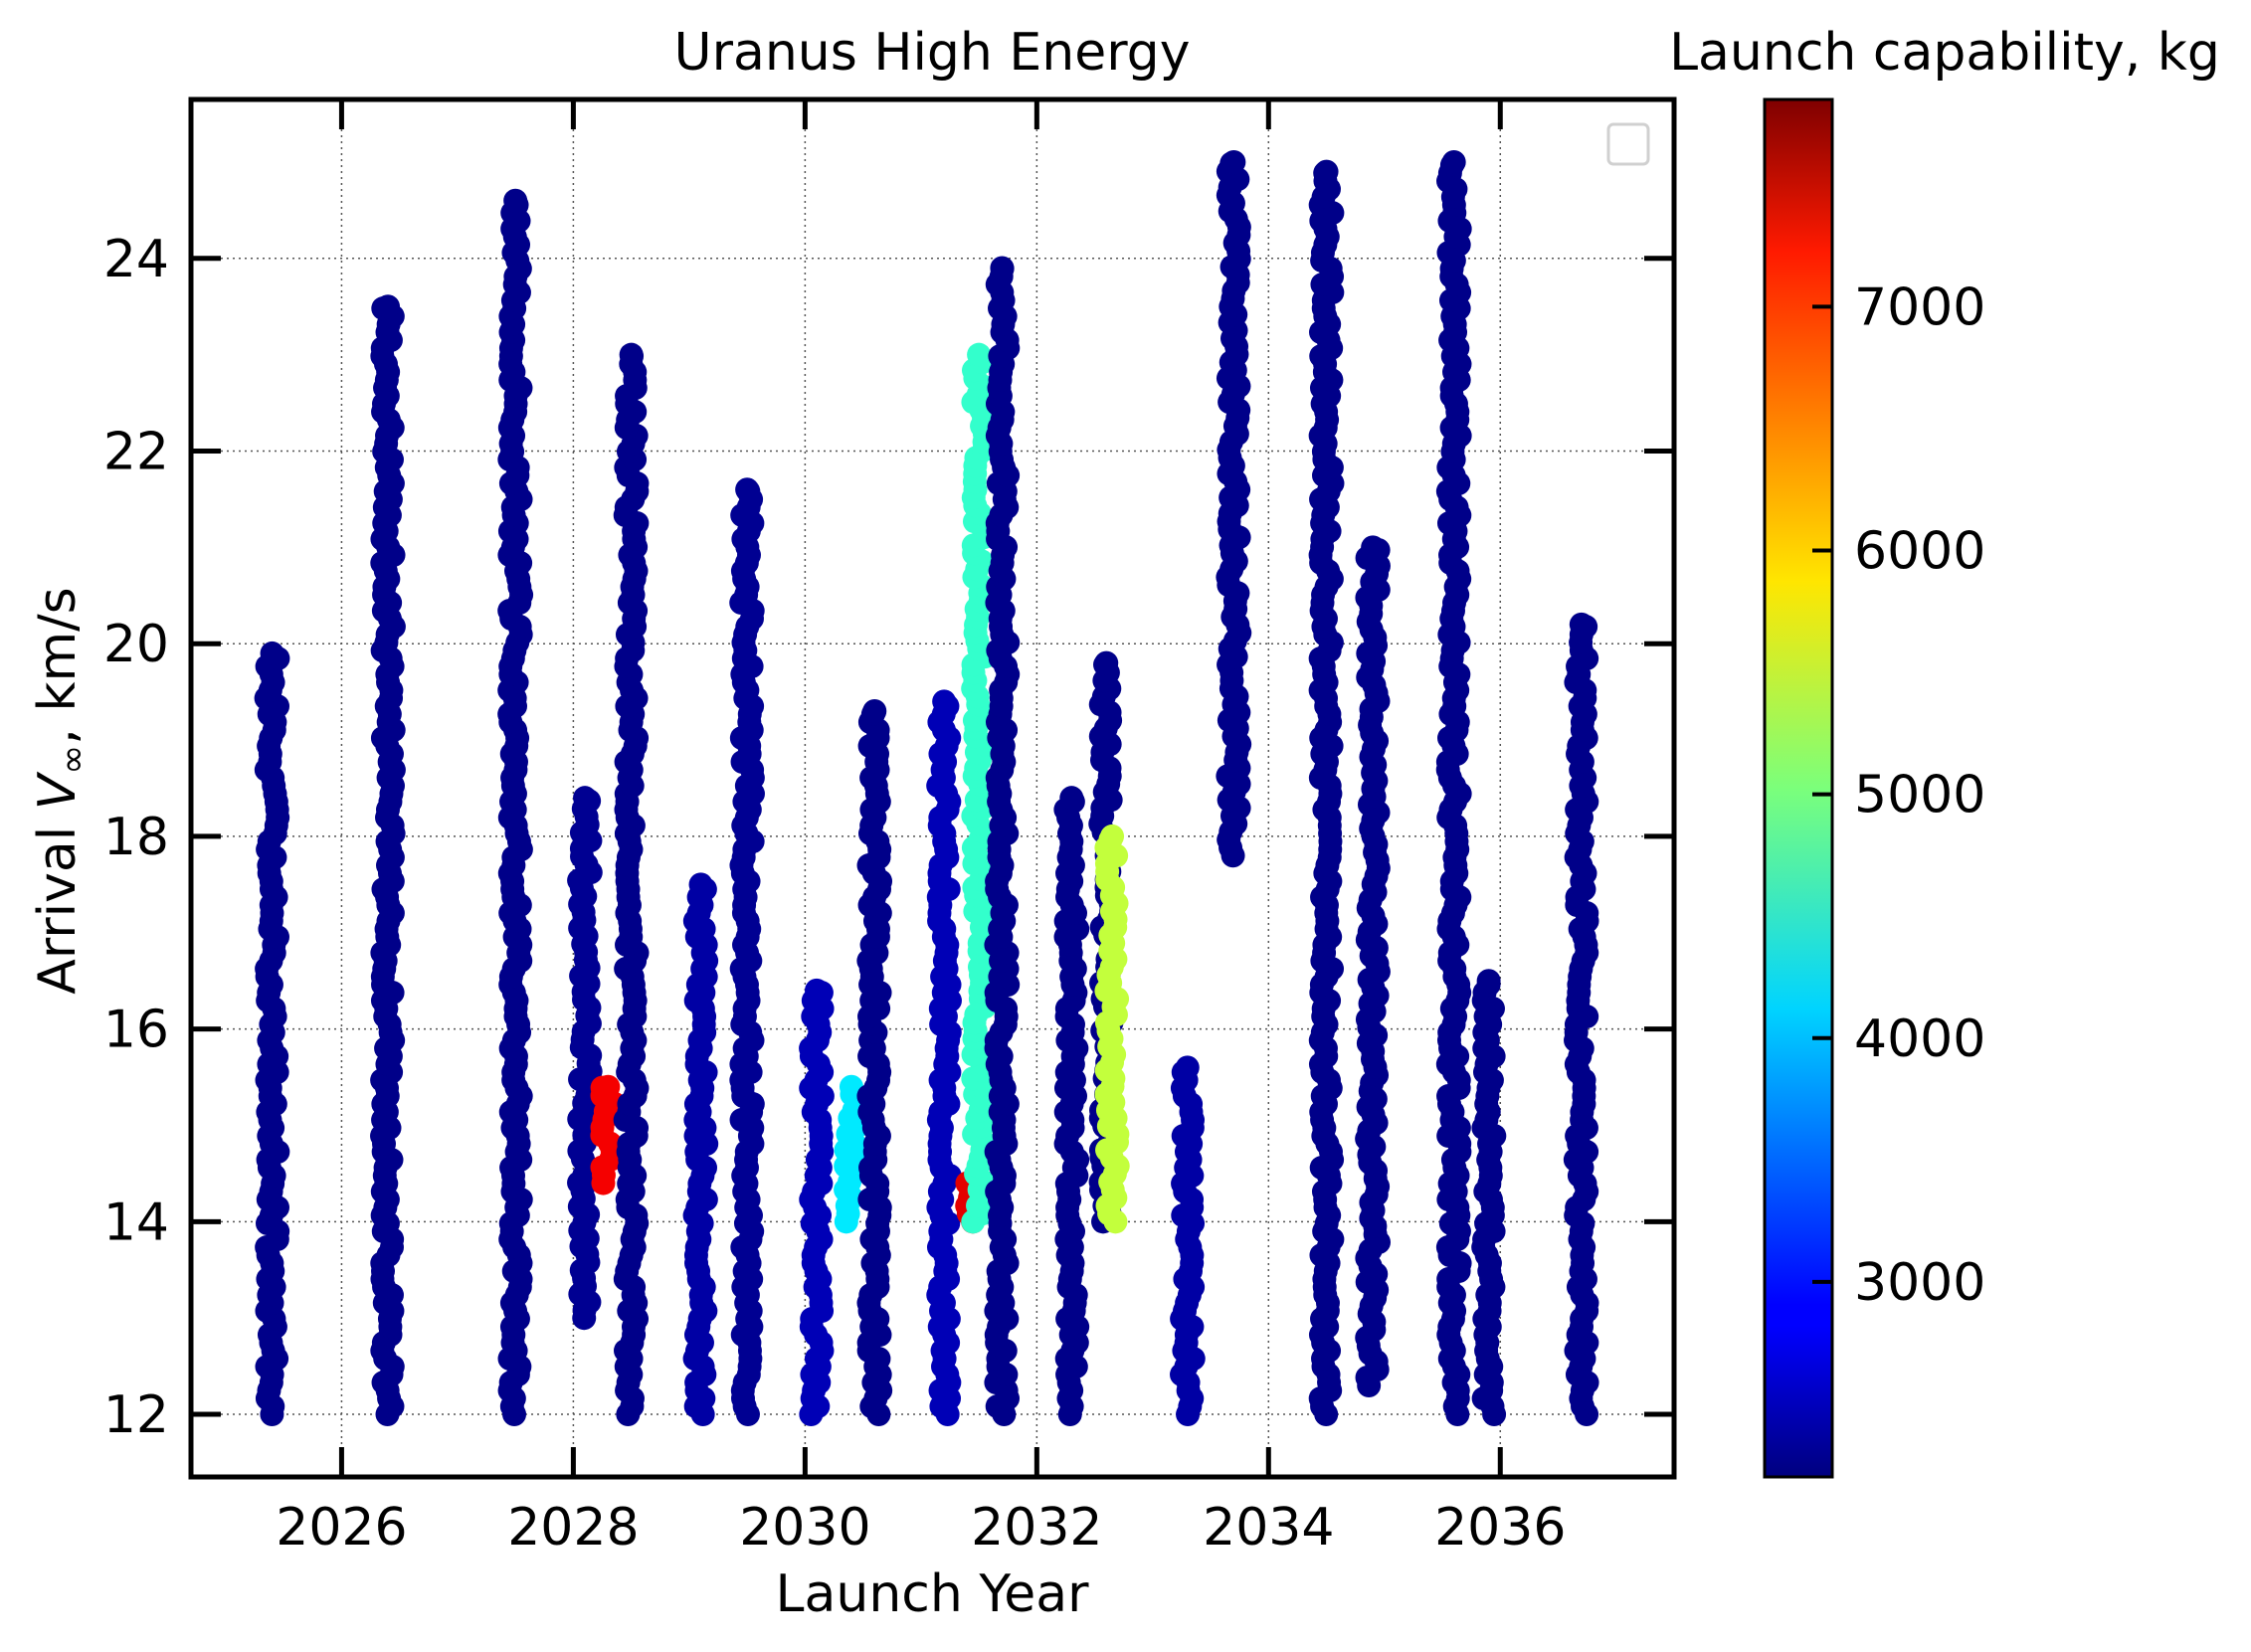 The image size is (2251, 1652). What do you see at coordinates (1500, 1528) in the screenshot?
I see `x-tick-label: 2036` at bounding box center [1500, 1528].